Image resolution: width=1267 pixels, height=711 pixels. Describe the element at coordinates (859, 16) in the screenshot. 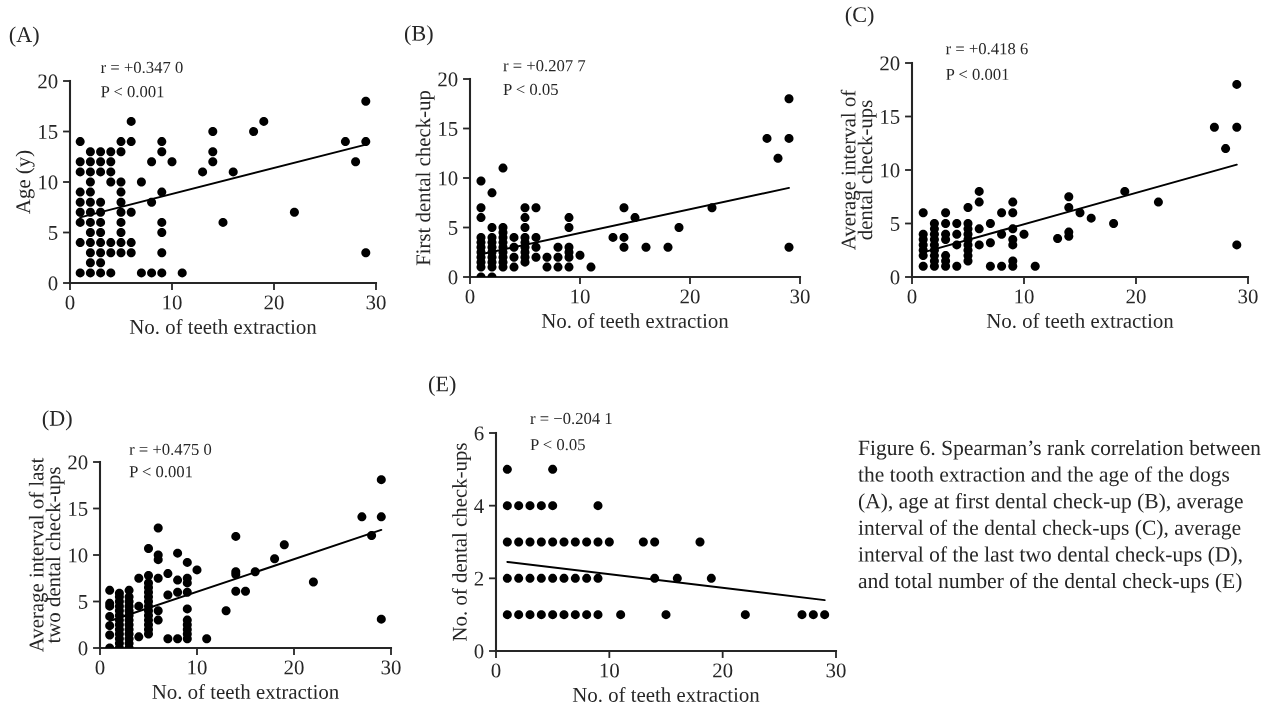

I see `chart-title: (C)` at that location.